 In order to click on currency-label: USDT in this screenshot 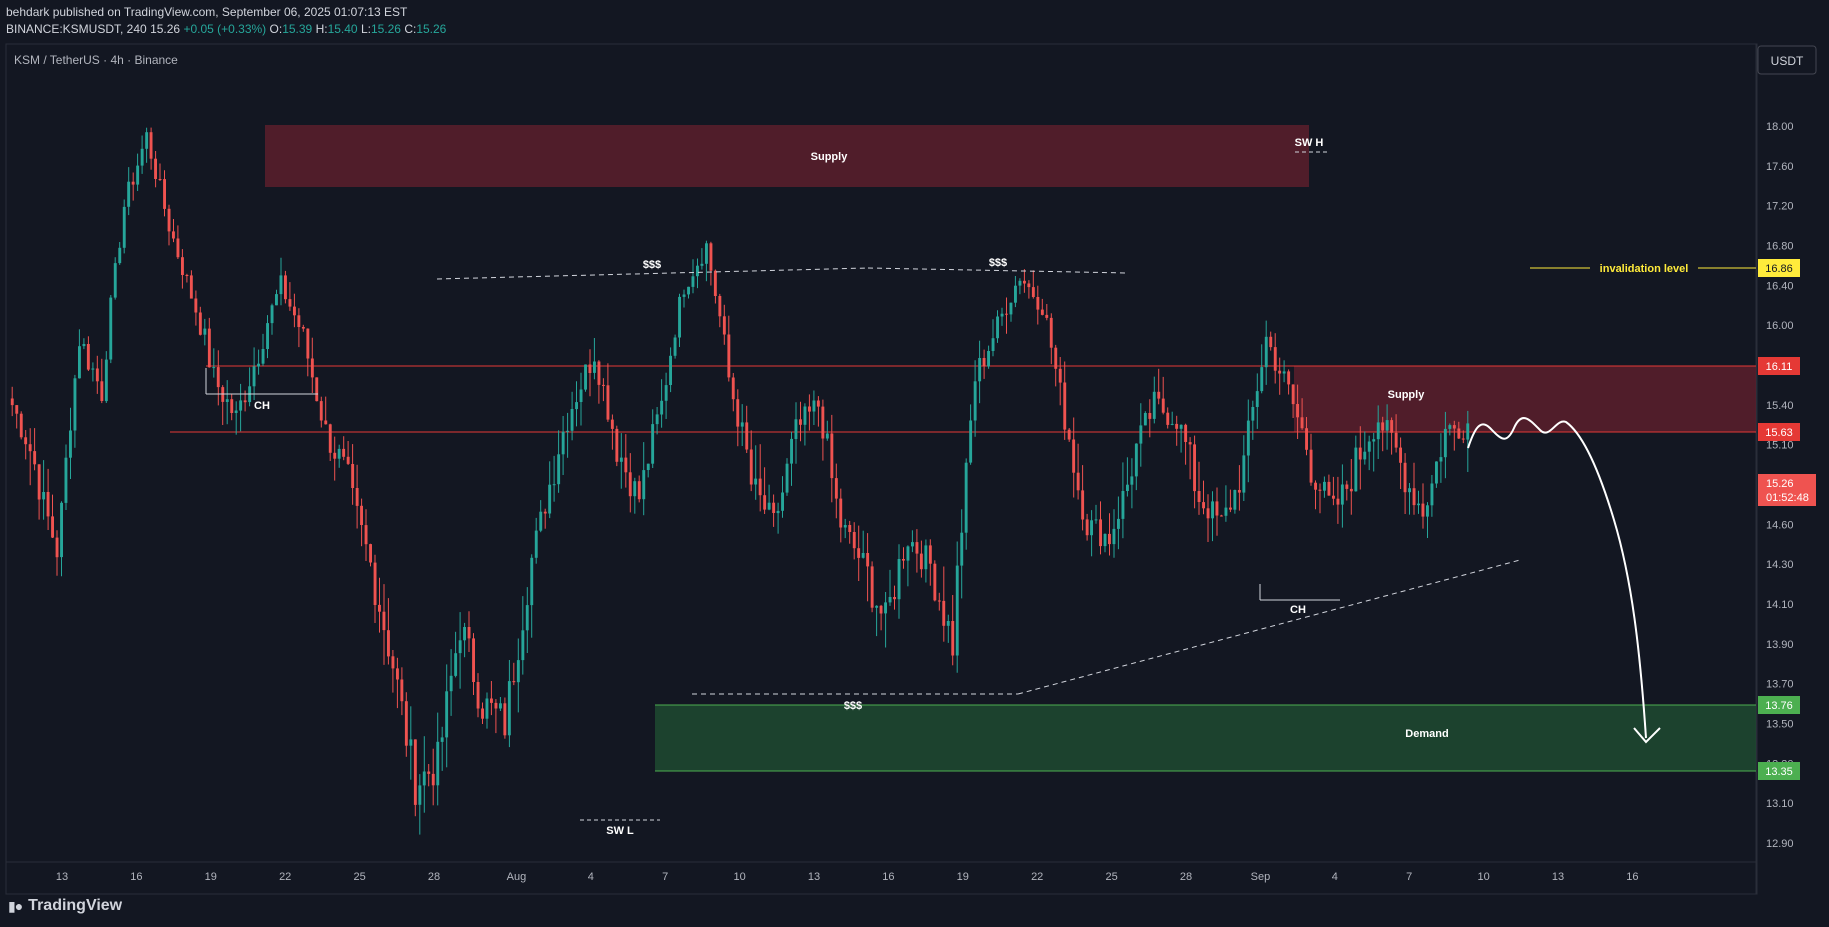, I will do `click(1787, 61)`.